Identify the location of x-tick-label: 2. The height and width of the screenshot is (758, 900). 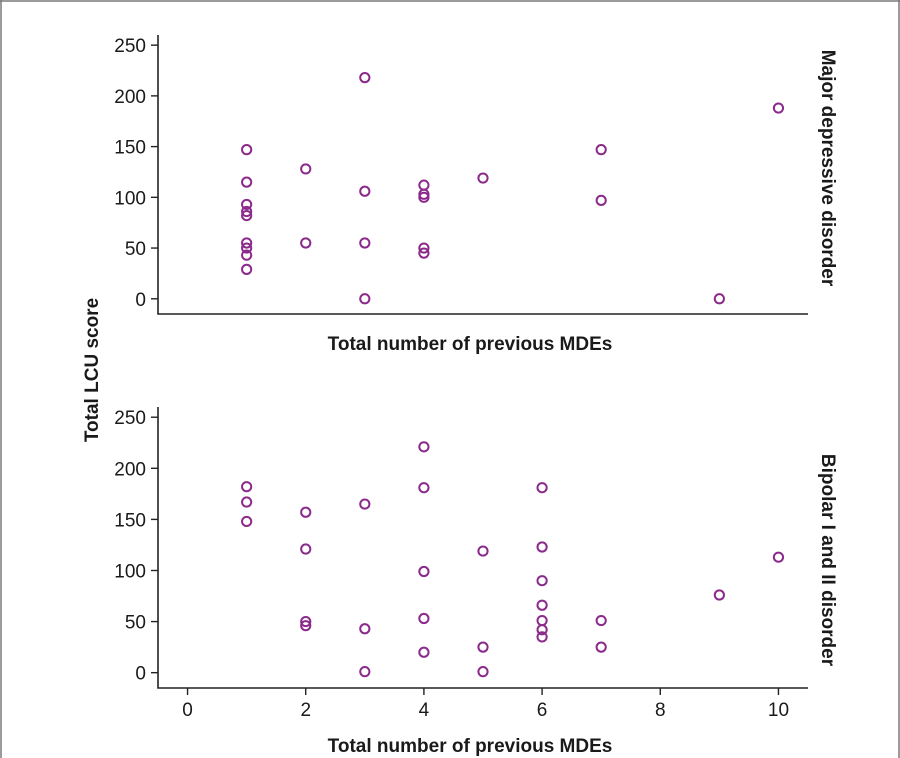
(305, 710).